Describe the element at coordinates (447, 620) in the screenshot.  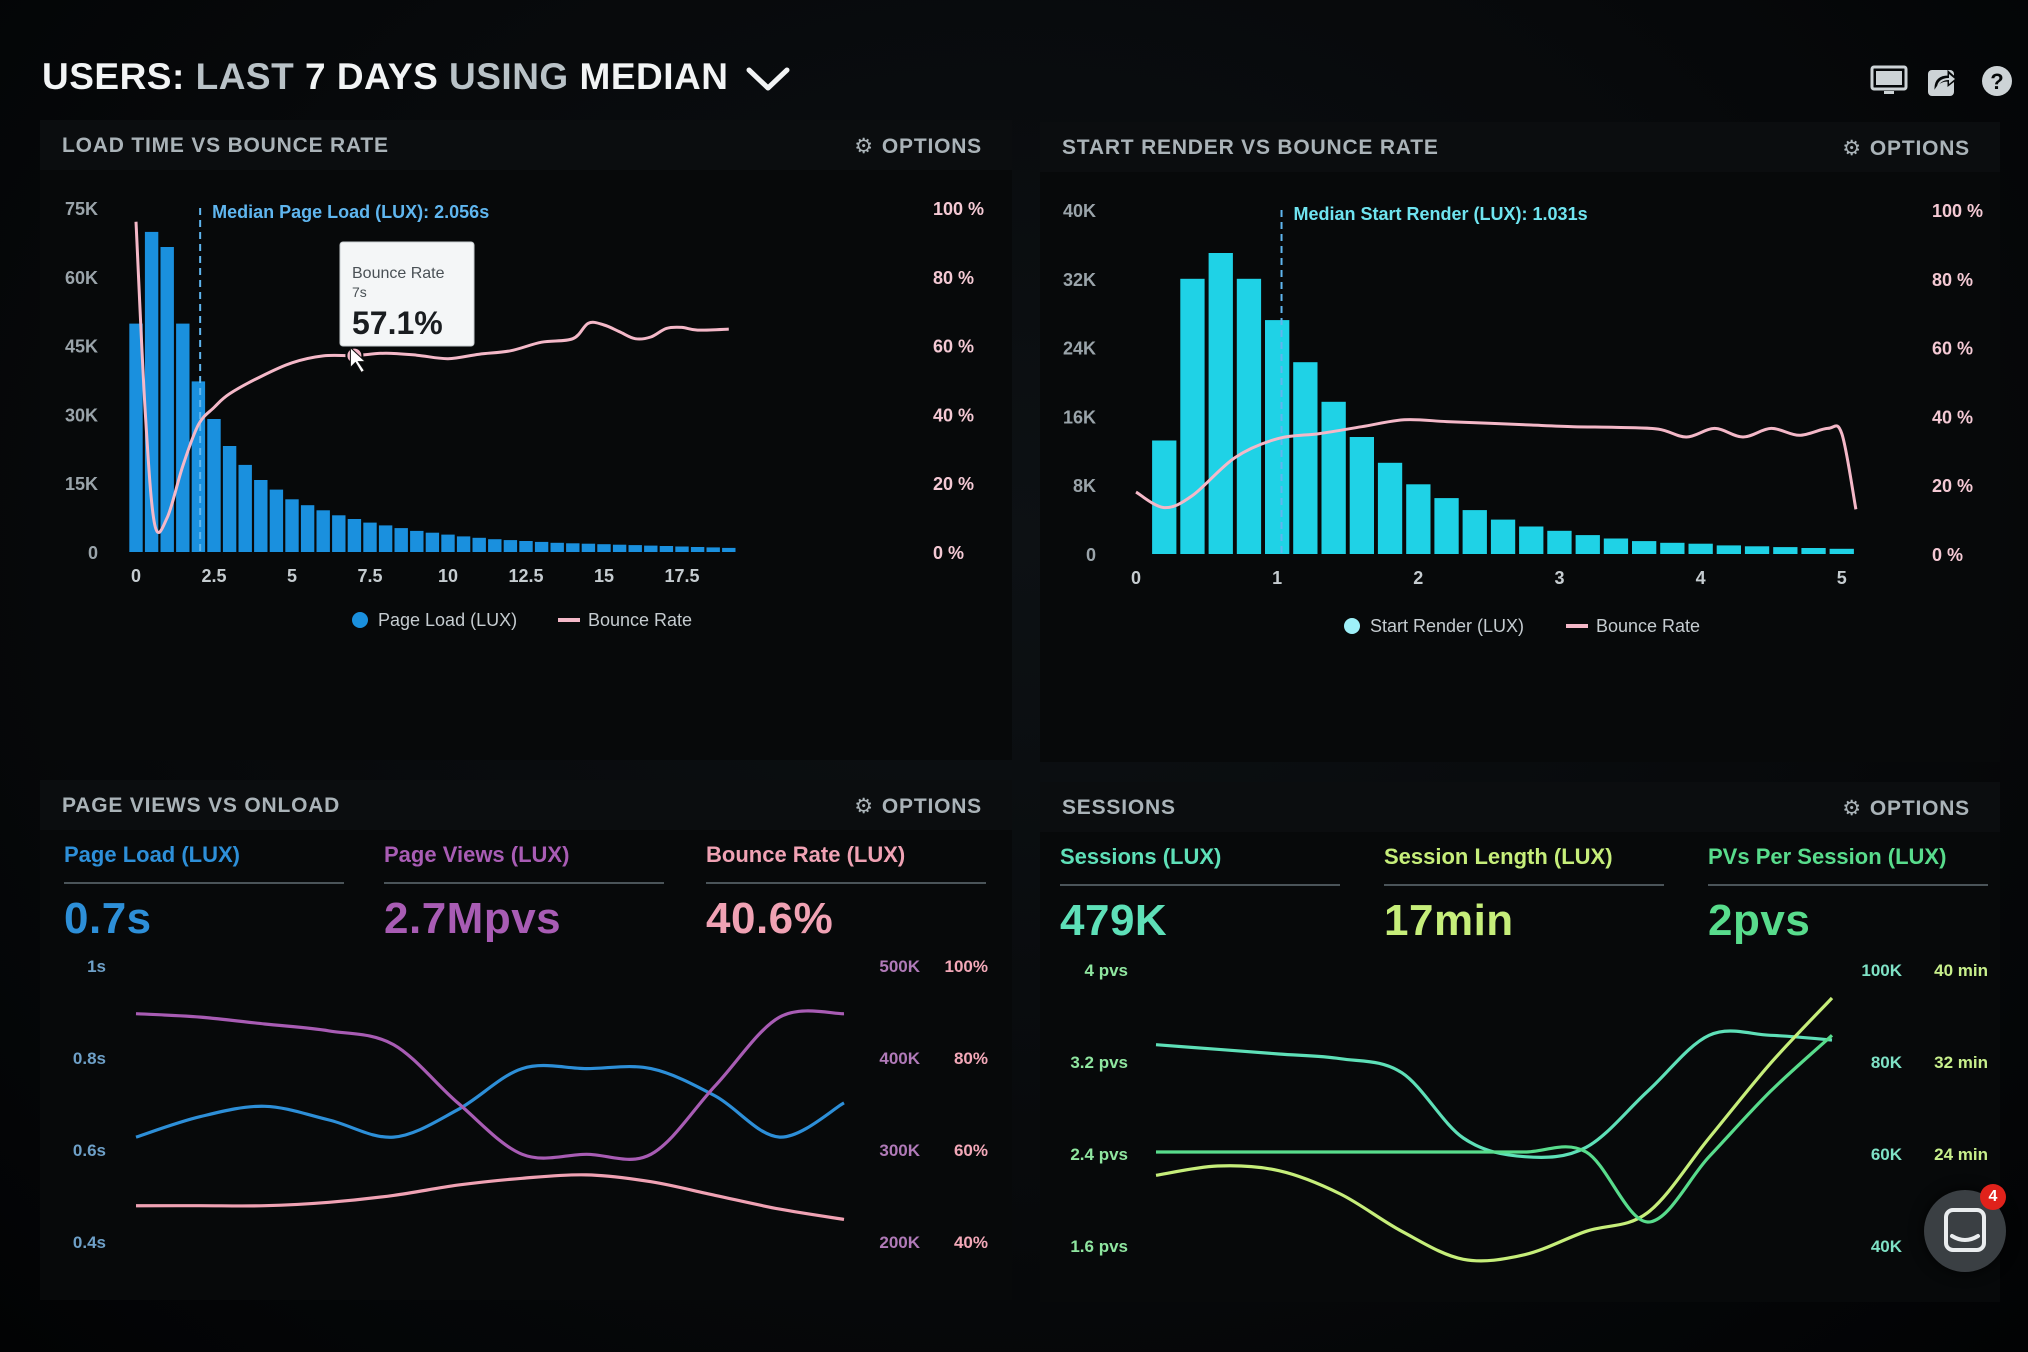
I see `legend-label: Page Load (LUX)` at that location.